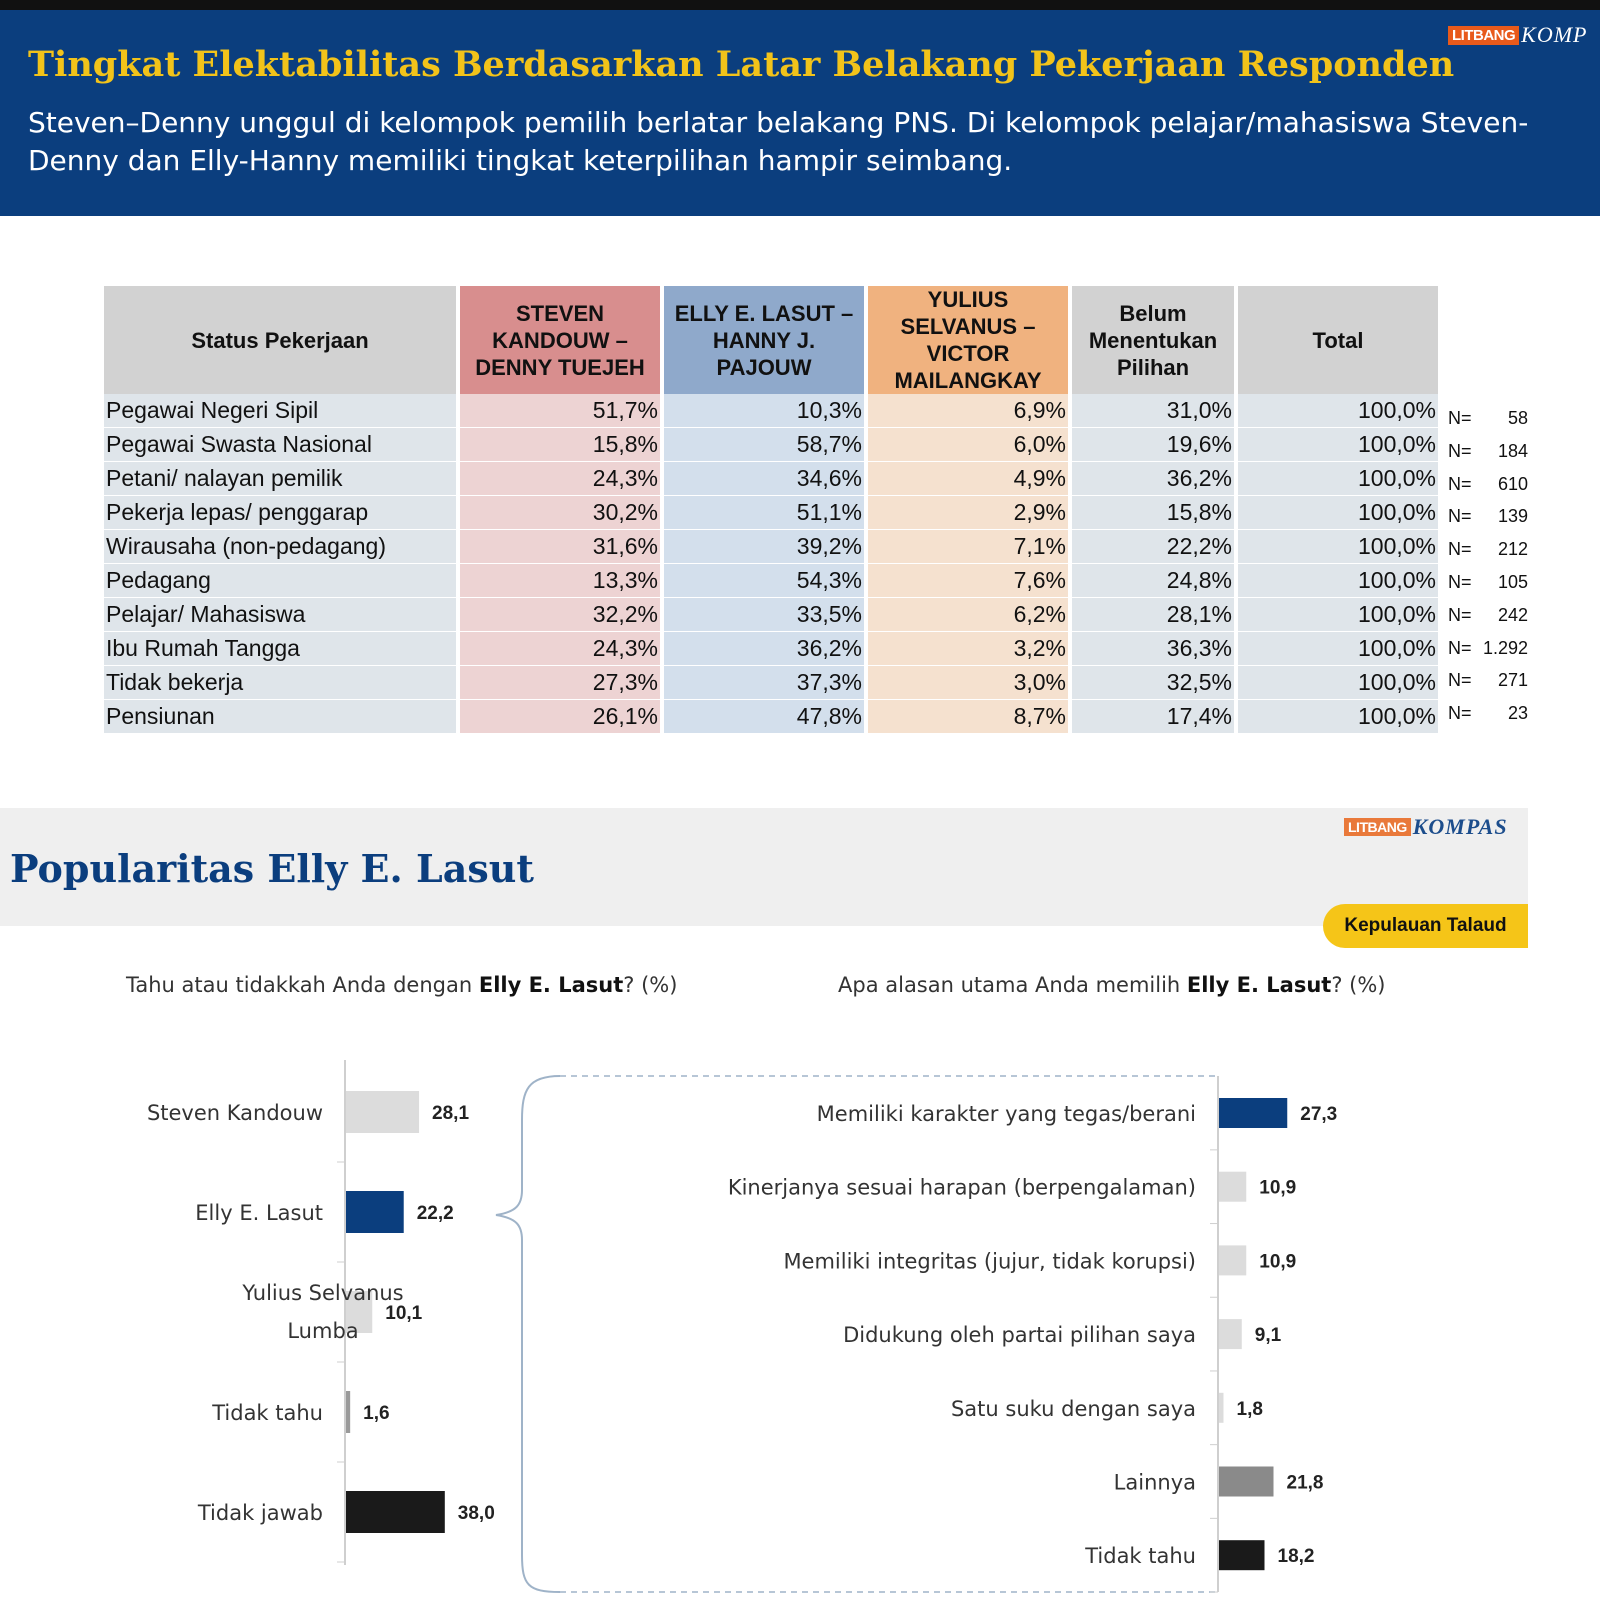  Describe the element at coordinates (764, 867) in the screenshot. I see `popularity-section-header` at that location.